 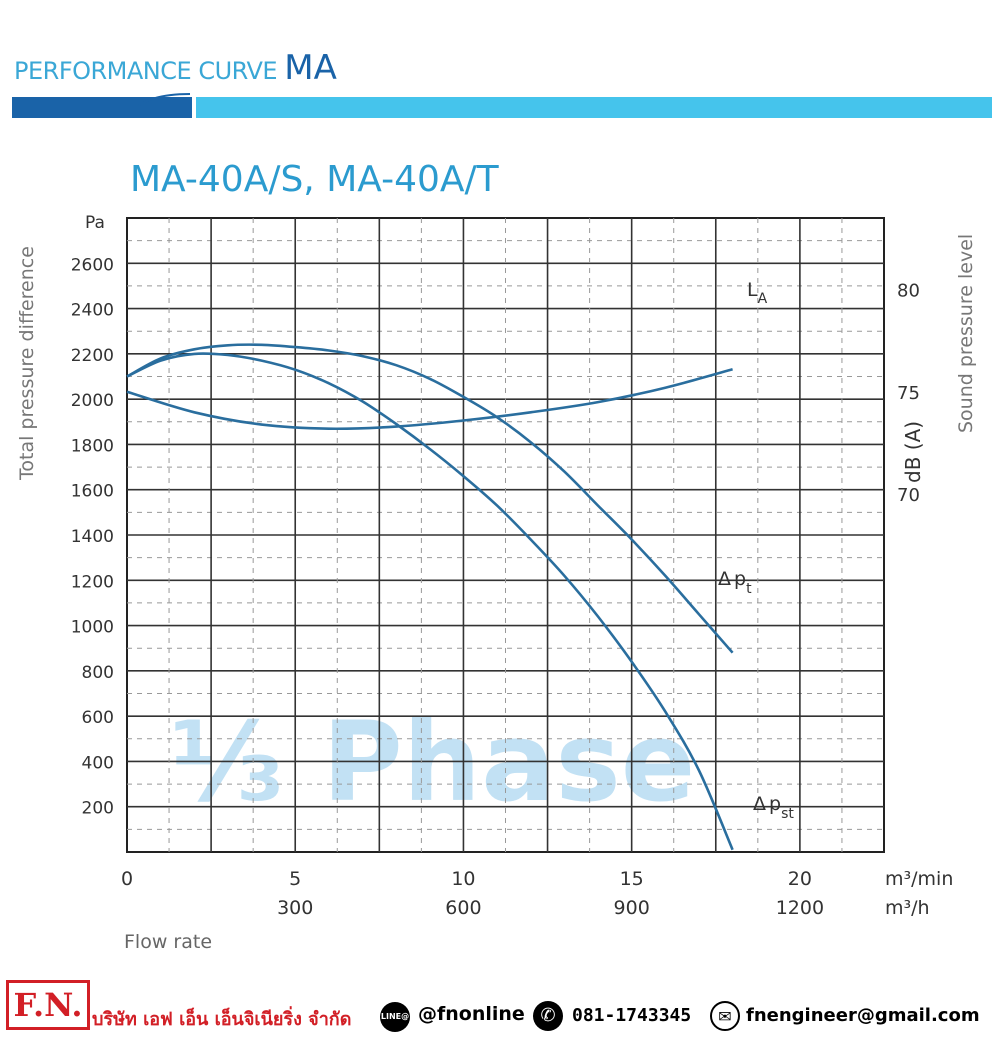 What do you see at coordinates (395, 1017) in the screenshot?
I see `line-icon: LINE@` at bounding box center [395, 1017].